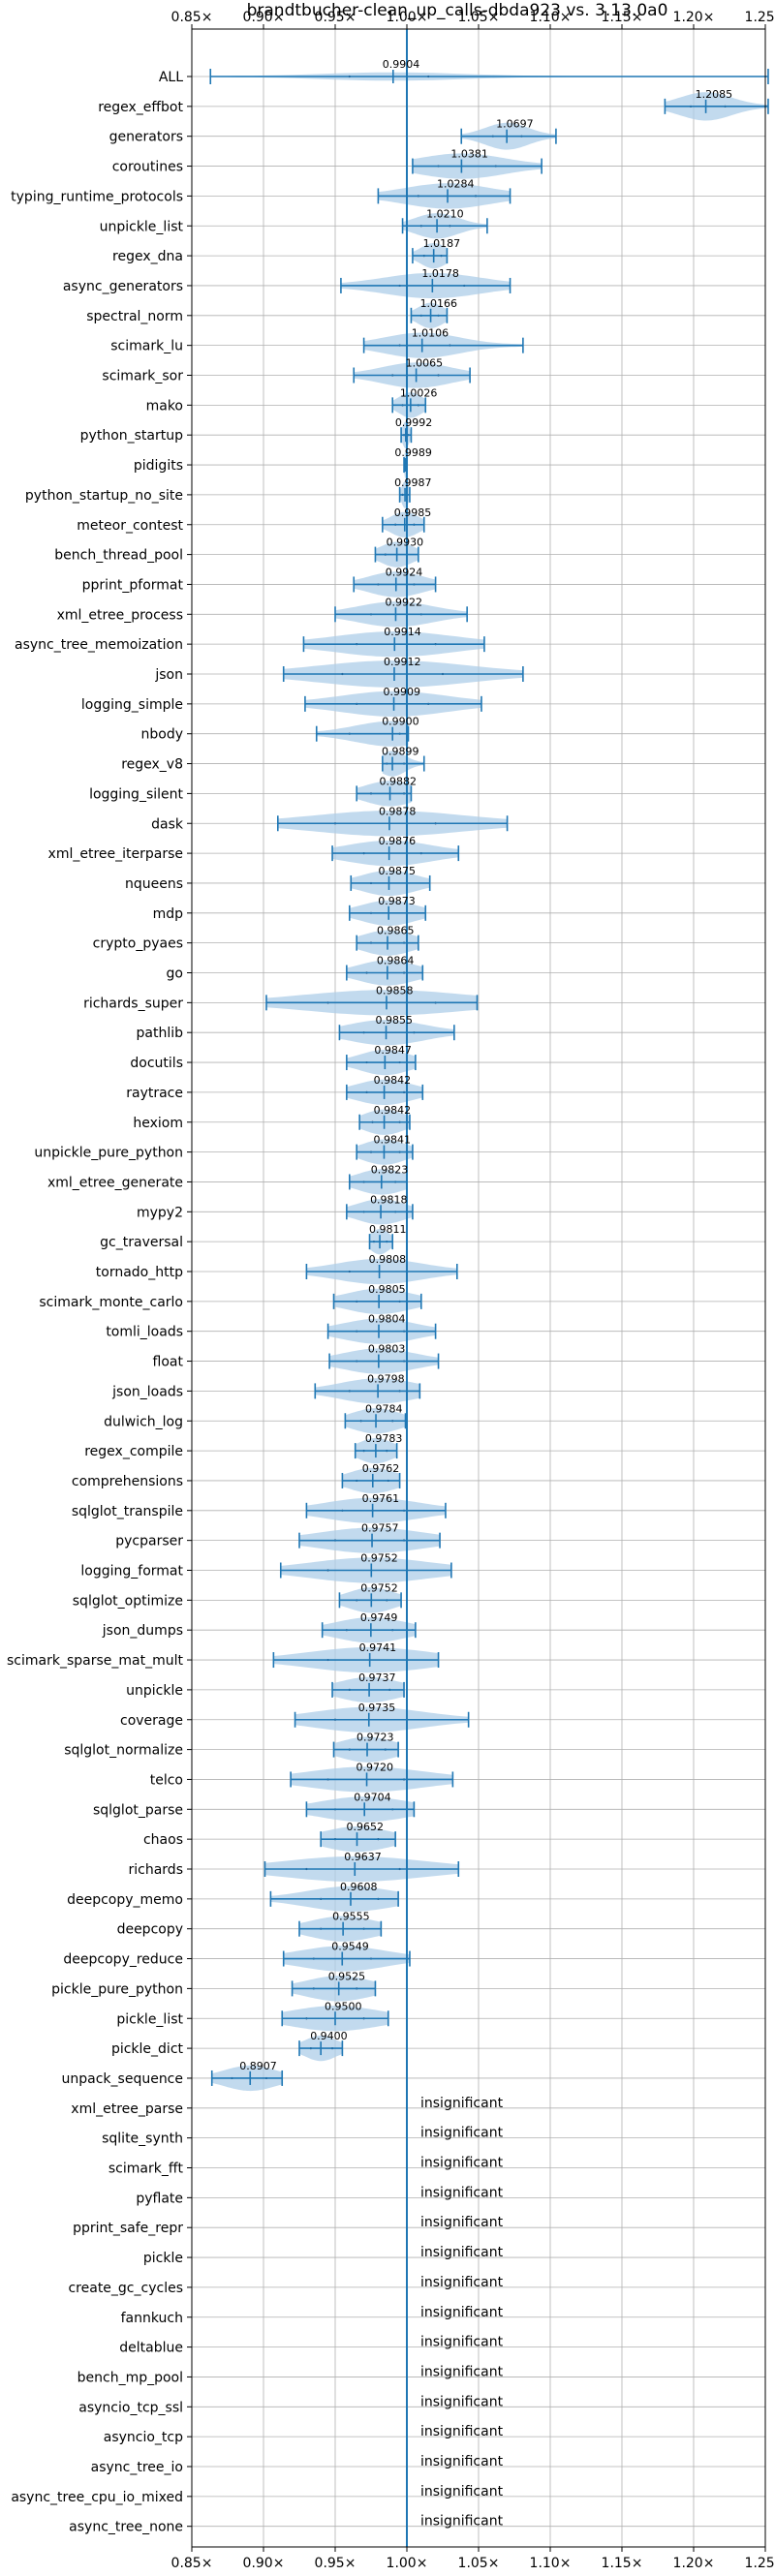  Describe the element at coordinates (388, 1259) in the screenshot. I see `data-label: 0.9808` at that location.